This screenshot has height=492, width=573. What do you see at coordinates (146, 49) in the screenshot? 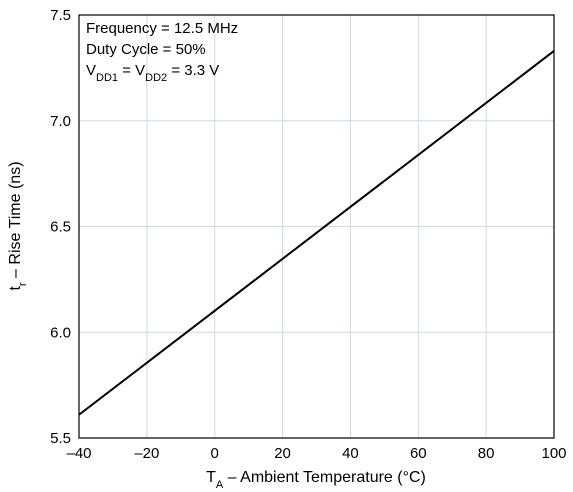
I see `annotation-duty-cycle: Duty Cycle = 50%` at bounding box center [146, 49].